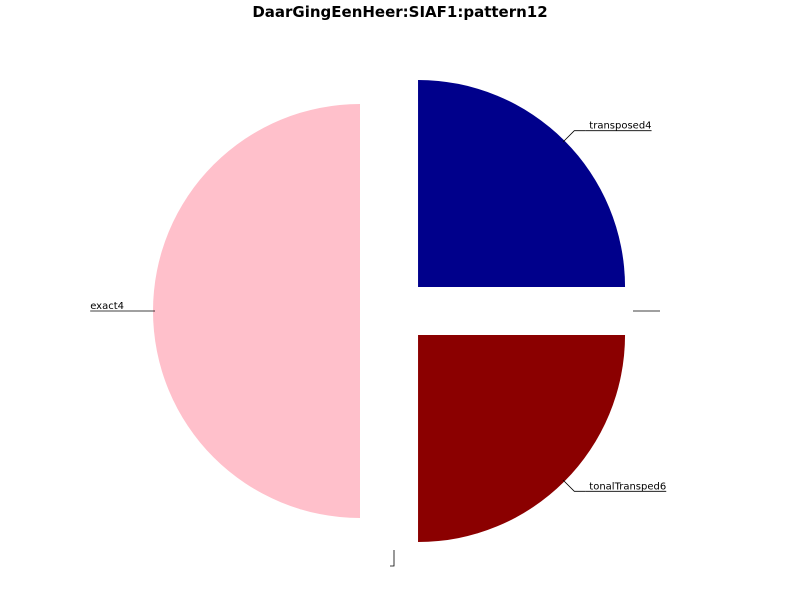 Image resolution: width=800 pixels, height=600 pixels. Describe the element at coordinates (107, 306) in the screenshot. I see `slice-label-exact4: exact4` at that location.